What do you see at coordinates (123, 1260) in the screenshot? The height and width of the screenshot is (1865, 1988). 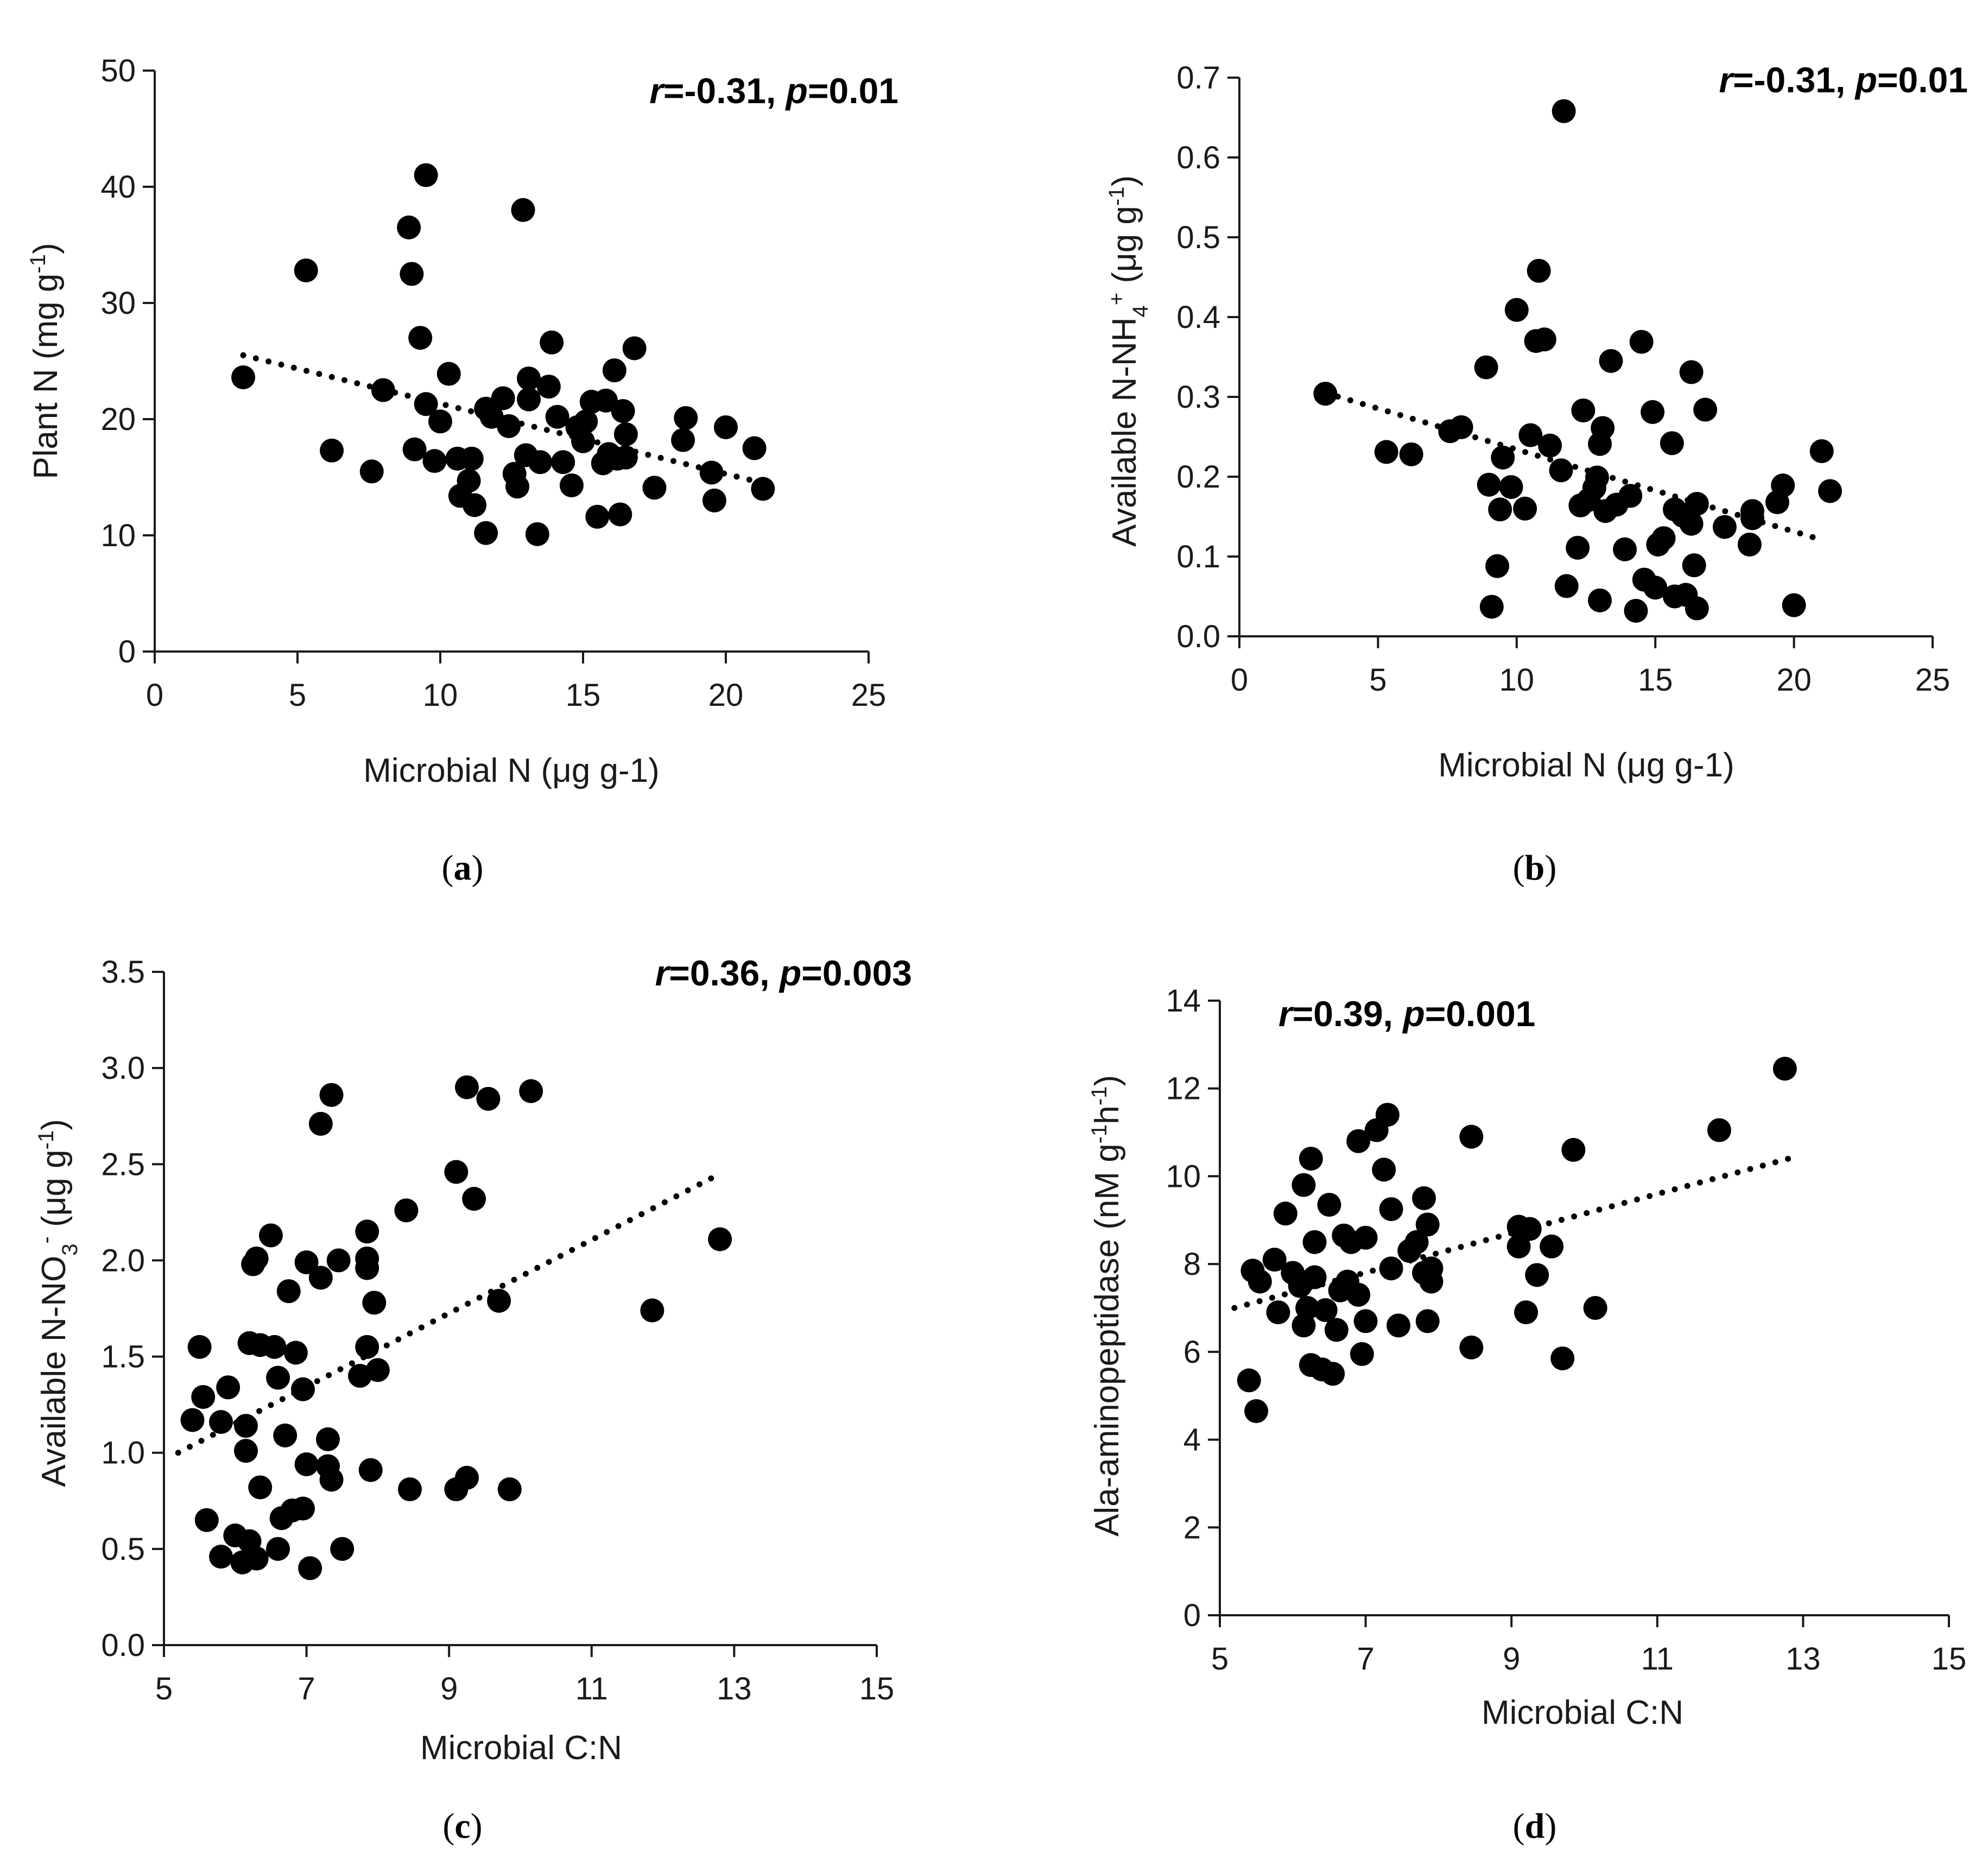 I see `y-tick-label: 2.0` at bounding box center [123, 1260].